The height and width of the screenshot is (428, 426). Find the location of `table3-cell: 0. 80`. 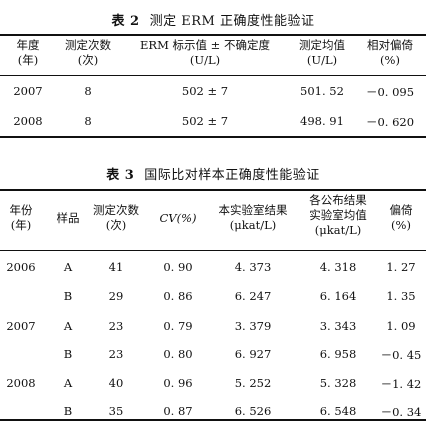

table3-cell: 0. 80 is located at coordinates (178, 354).